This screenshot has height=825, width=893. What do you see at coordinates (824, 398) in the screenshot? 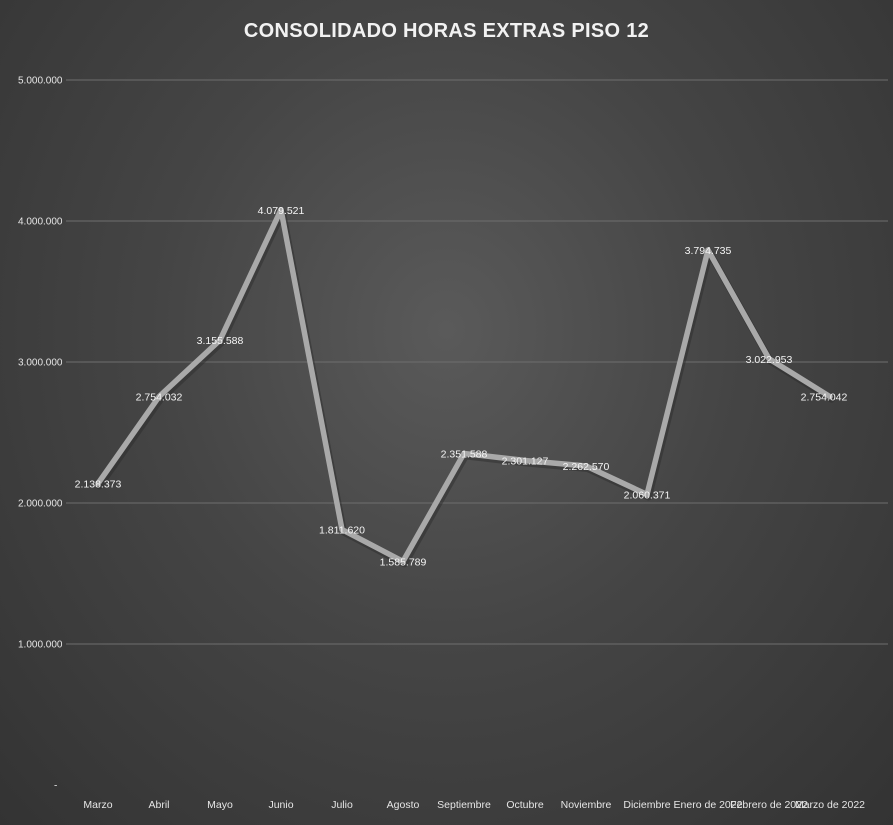
I see `data-label-12: 2.754.042` at bounding box center [824, 398].